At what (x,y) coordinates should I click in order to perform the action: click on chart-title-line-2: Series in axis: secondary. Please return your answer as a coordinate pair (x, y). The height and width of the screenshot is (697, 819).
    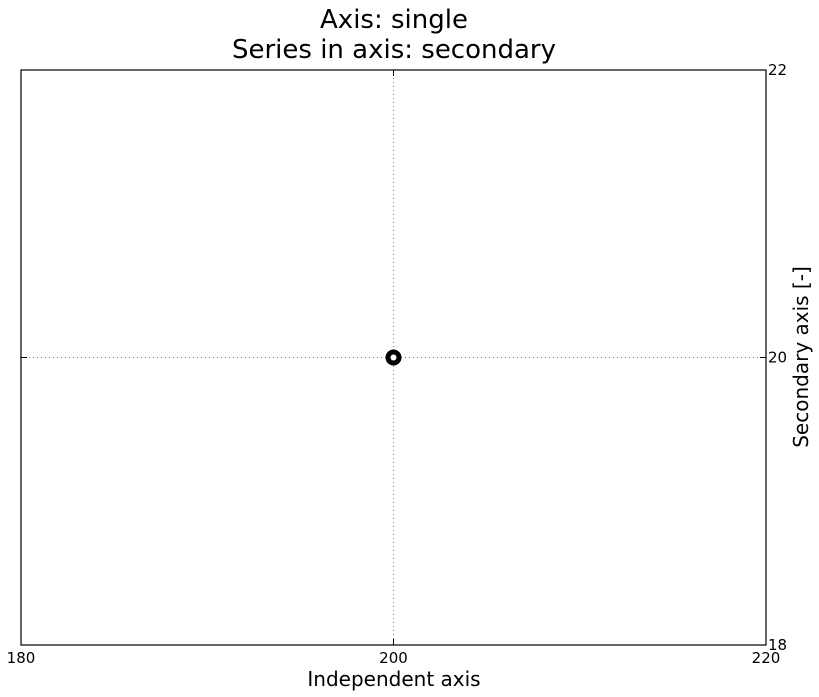
    Looking at the image, I should click on (394, 50).